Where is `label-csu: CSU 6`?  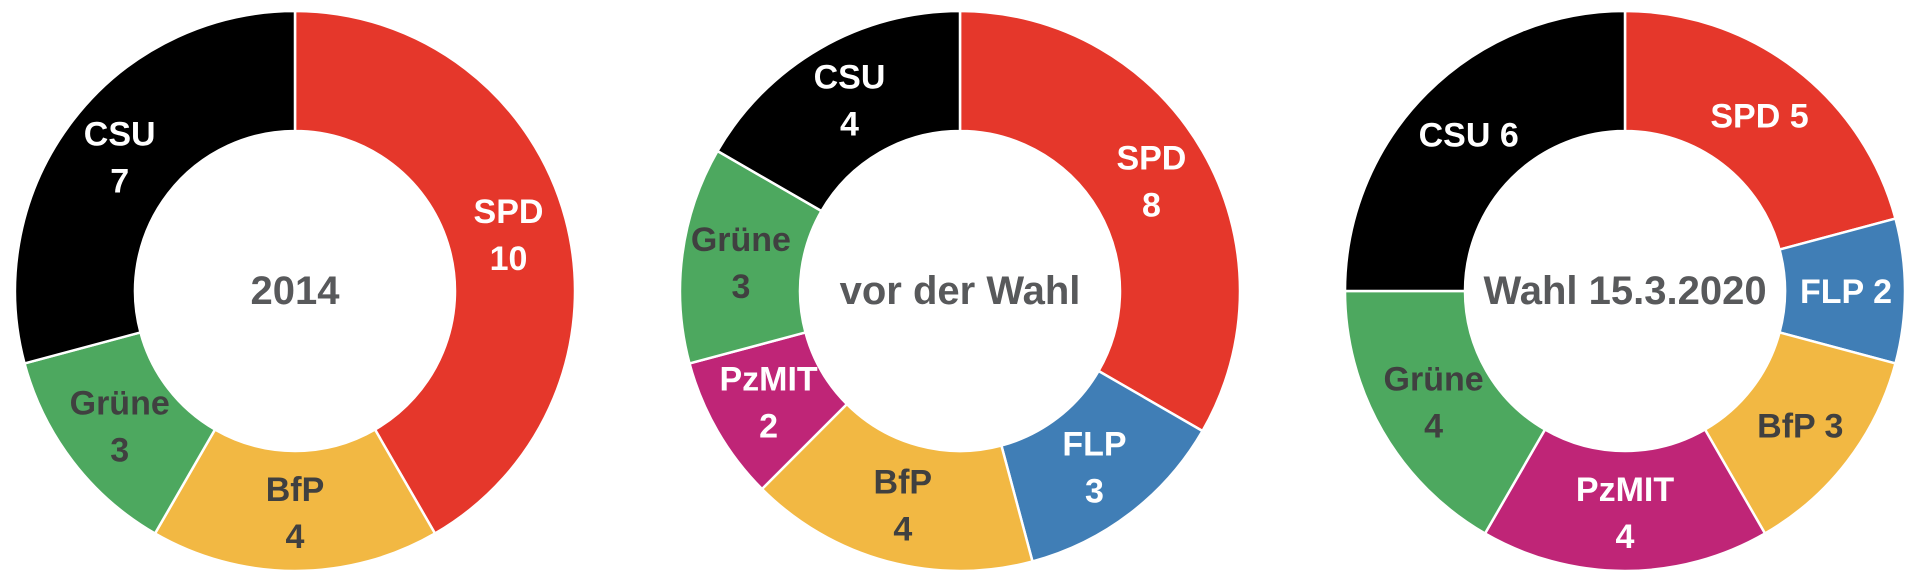
label-csu: CSU 6 is located at coordinates (1469, 136).